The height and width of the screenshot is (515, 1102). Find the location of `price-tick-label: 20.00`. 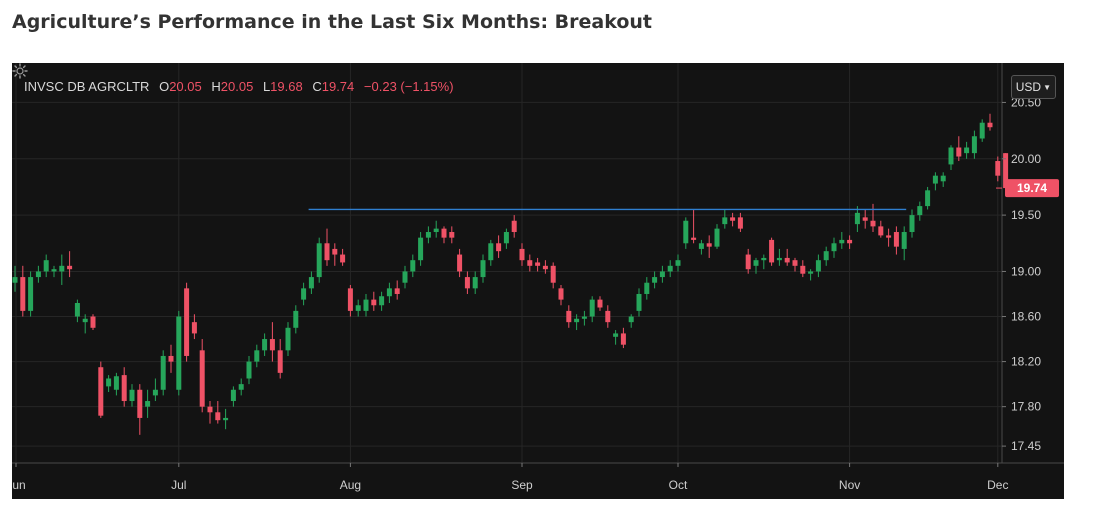

price-tick-label: 20.00 is located at coordinates (1026, 159).